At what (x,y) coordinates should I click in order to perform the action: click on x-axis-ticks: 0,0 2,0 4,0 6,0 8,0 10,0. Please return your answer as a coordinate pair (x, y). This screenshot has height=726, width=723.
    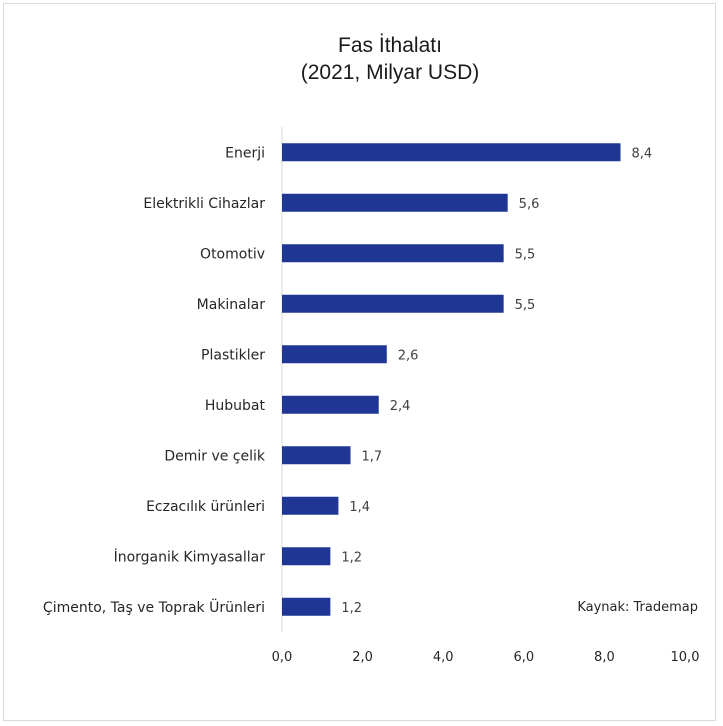
    Looking at the image, I should click on (486, 657).